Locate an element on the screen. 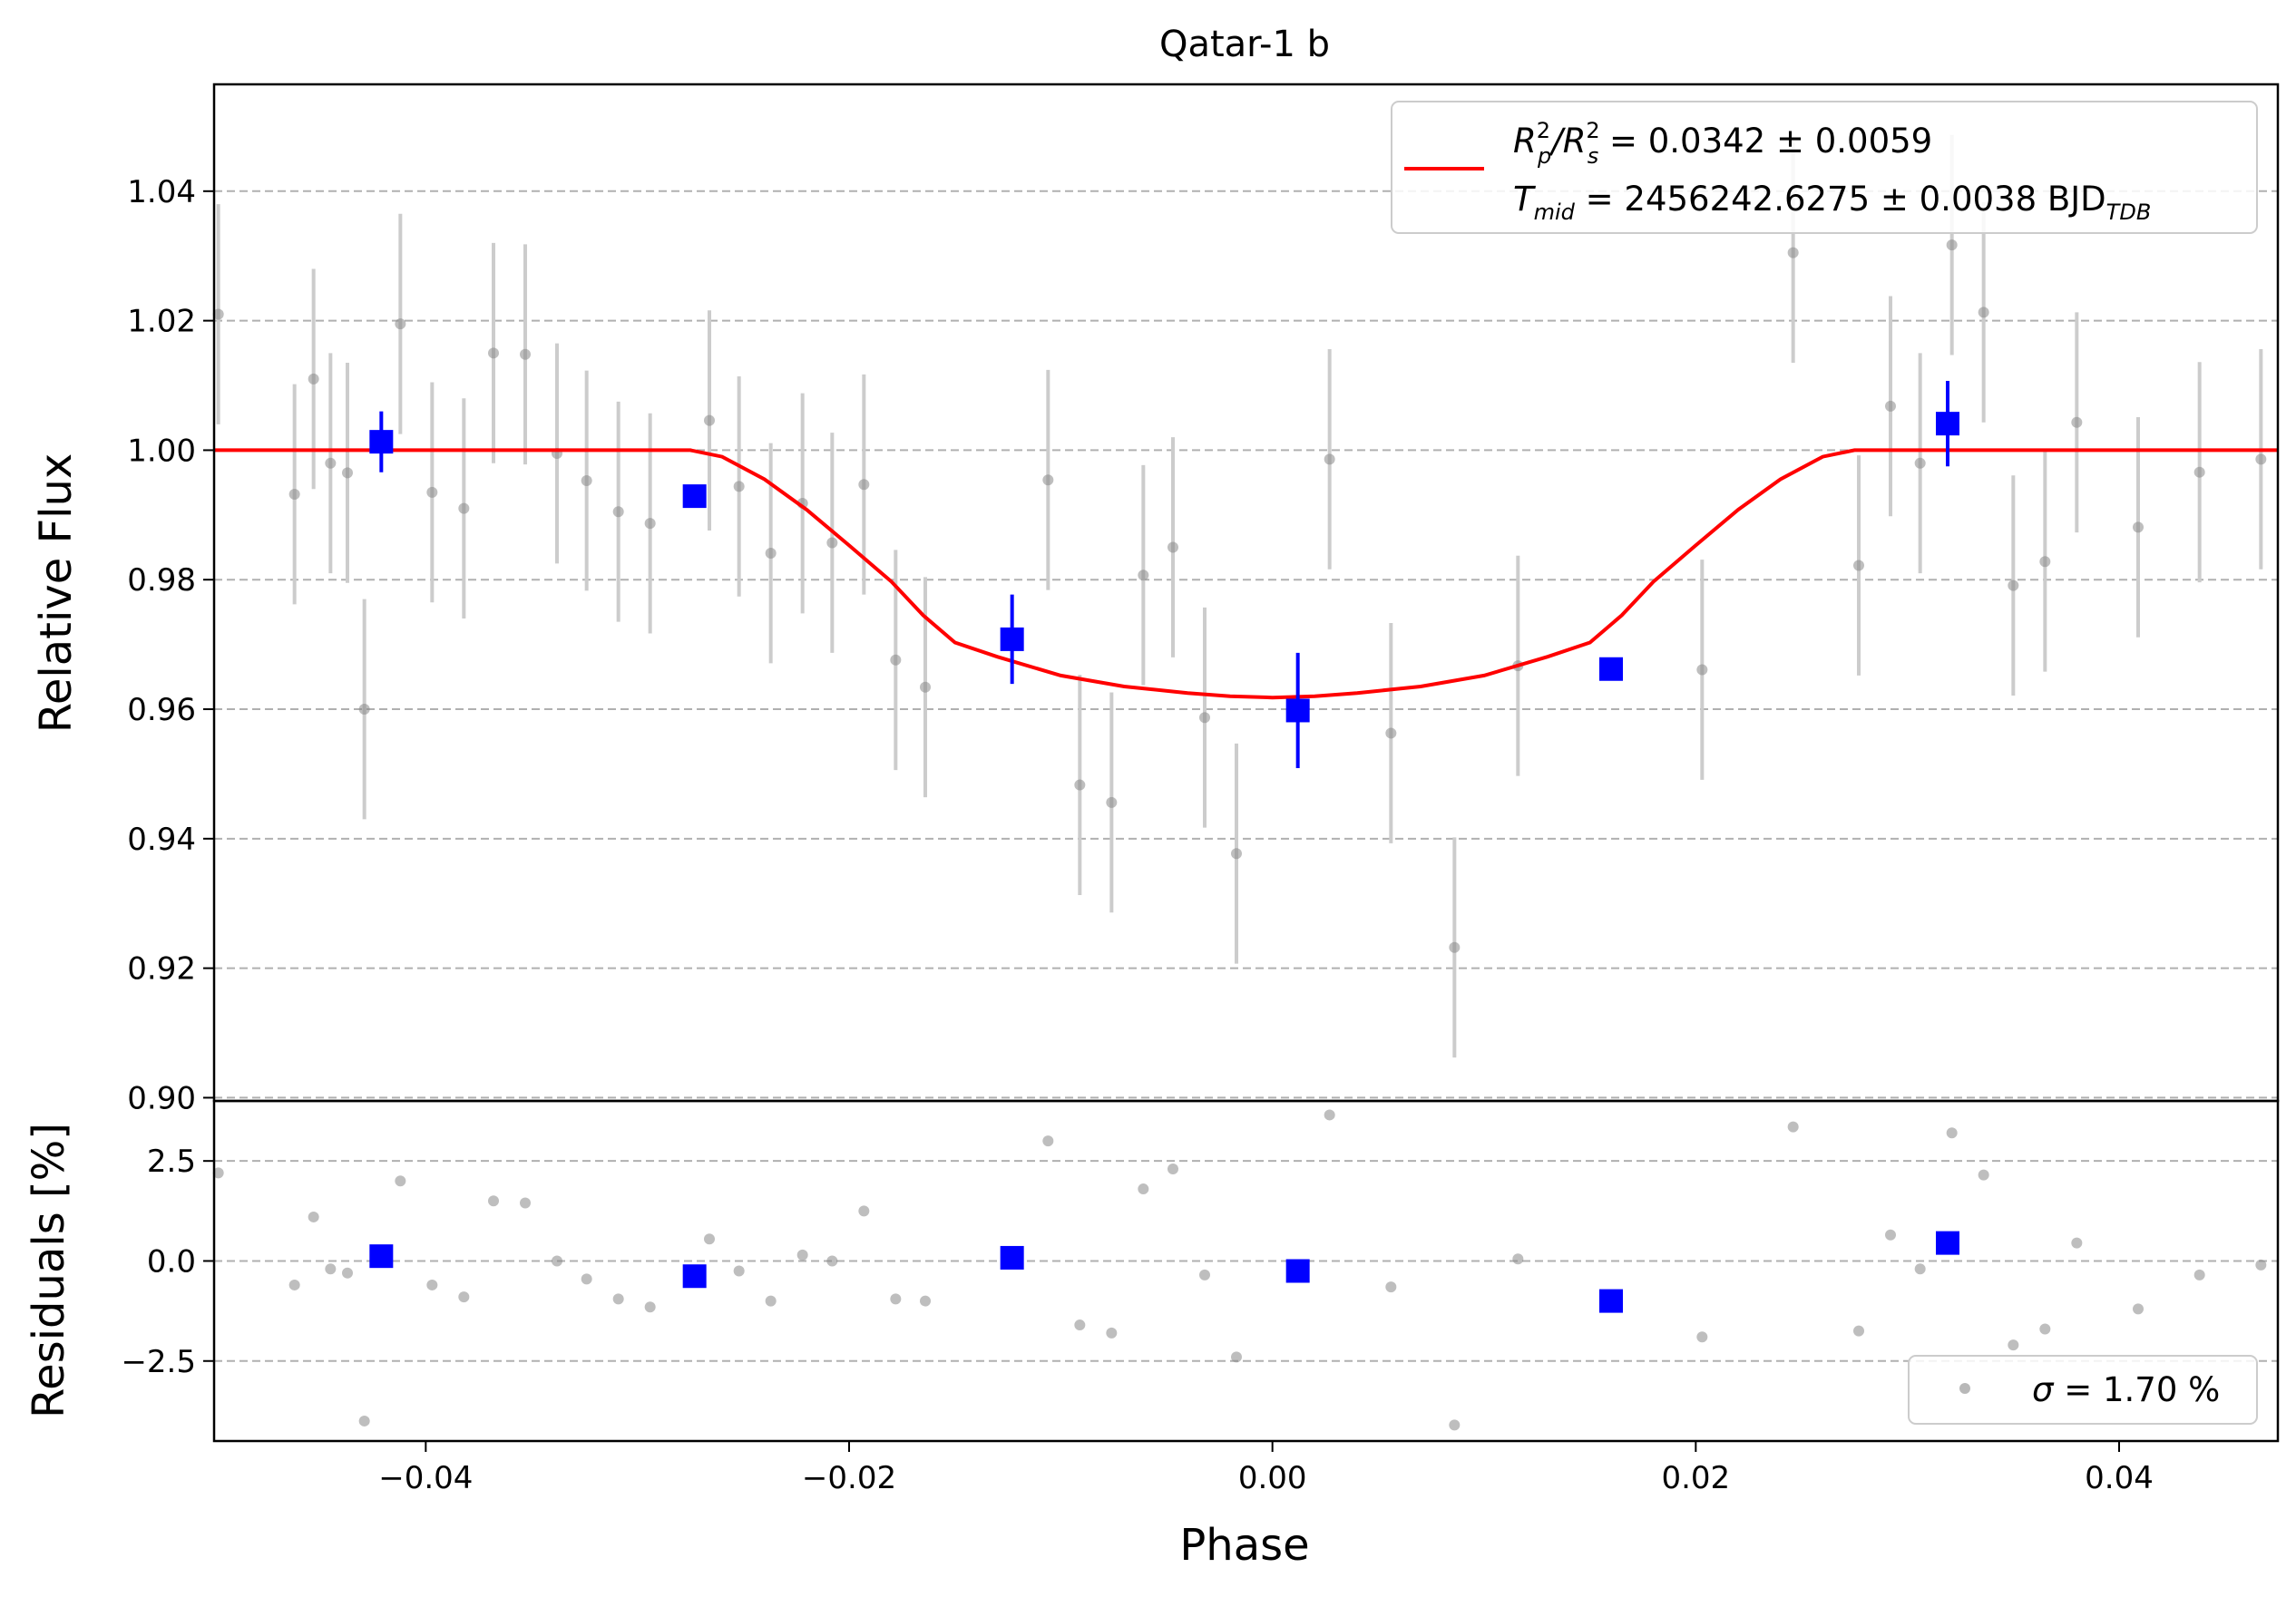 The width and height of the screenshot is (2296, 1597). sigma-legend-box is located at coordinates (2083, 1390).